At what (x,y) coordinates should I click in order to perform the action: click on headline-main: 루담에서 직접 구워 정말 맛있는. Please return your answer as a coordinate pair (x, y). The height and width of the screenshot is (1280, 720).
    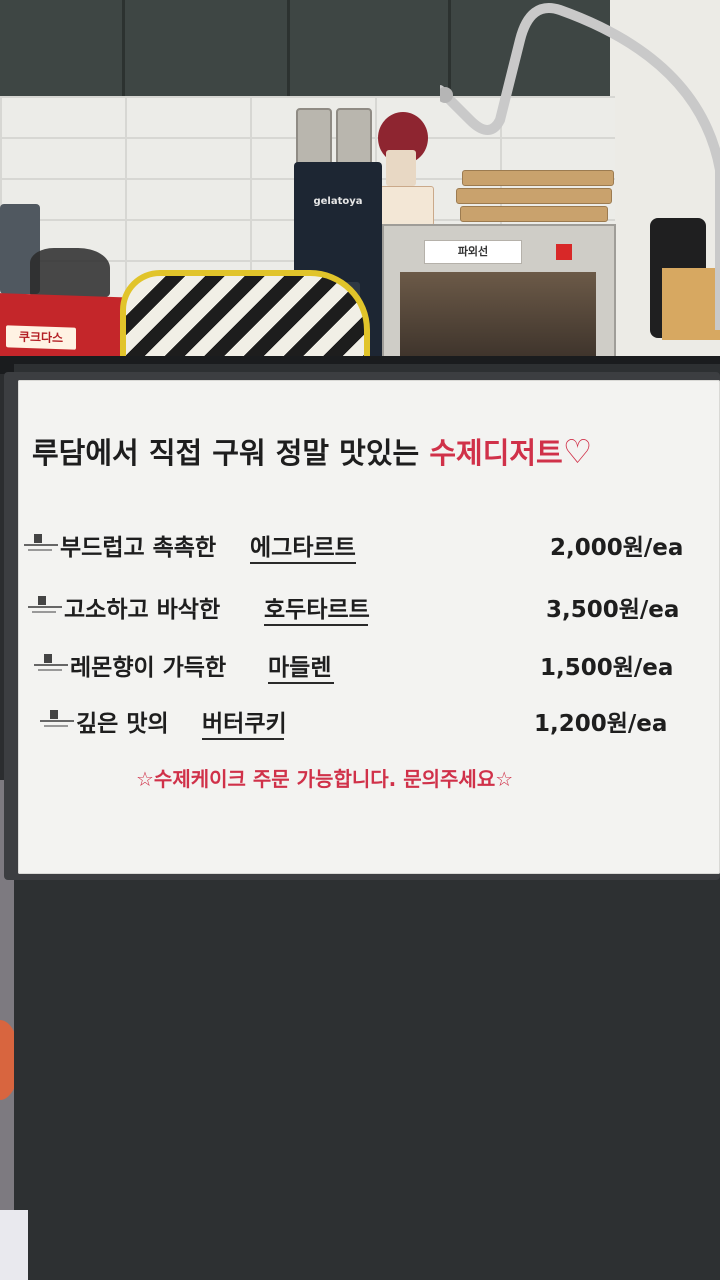
    Looking at the image, I should click on (231, 453).